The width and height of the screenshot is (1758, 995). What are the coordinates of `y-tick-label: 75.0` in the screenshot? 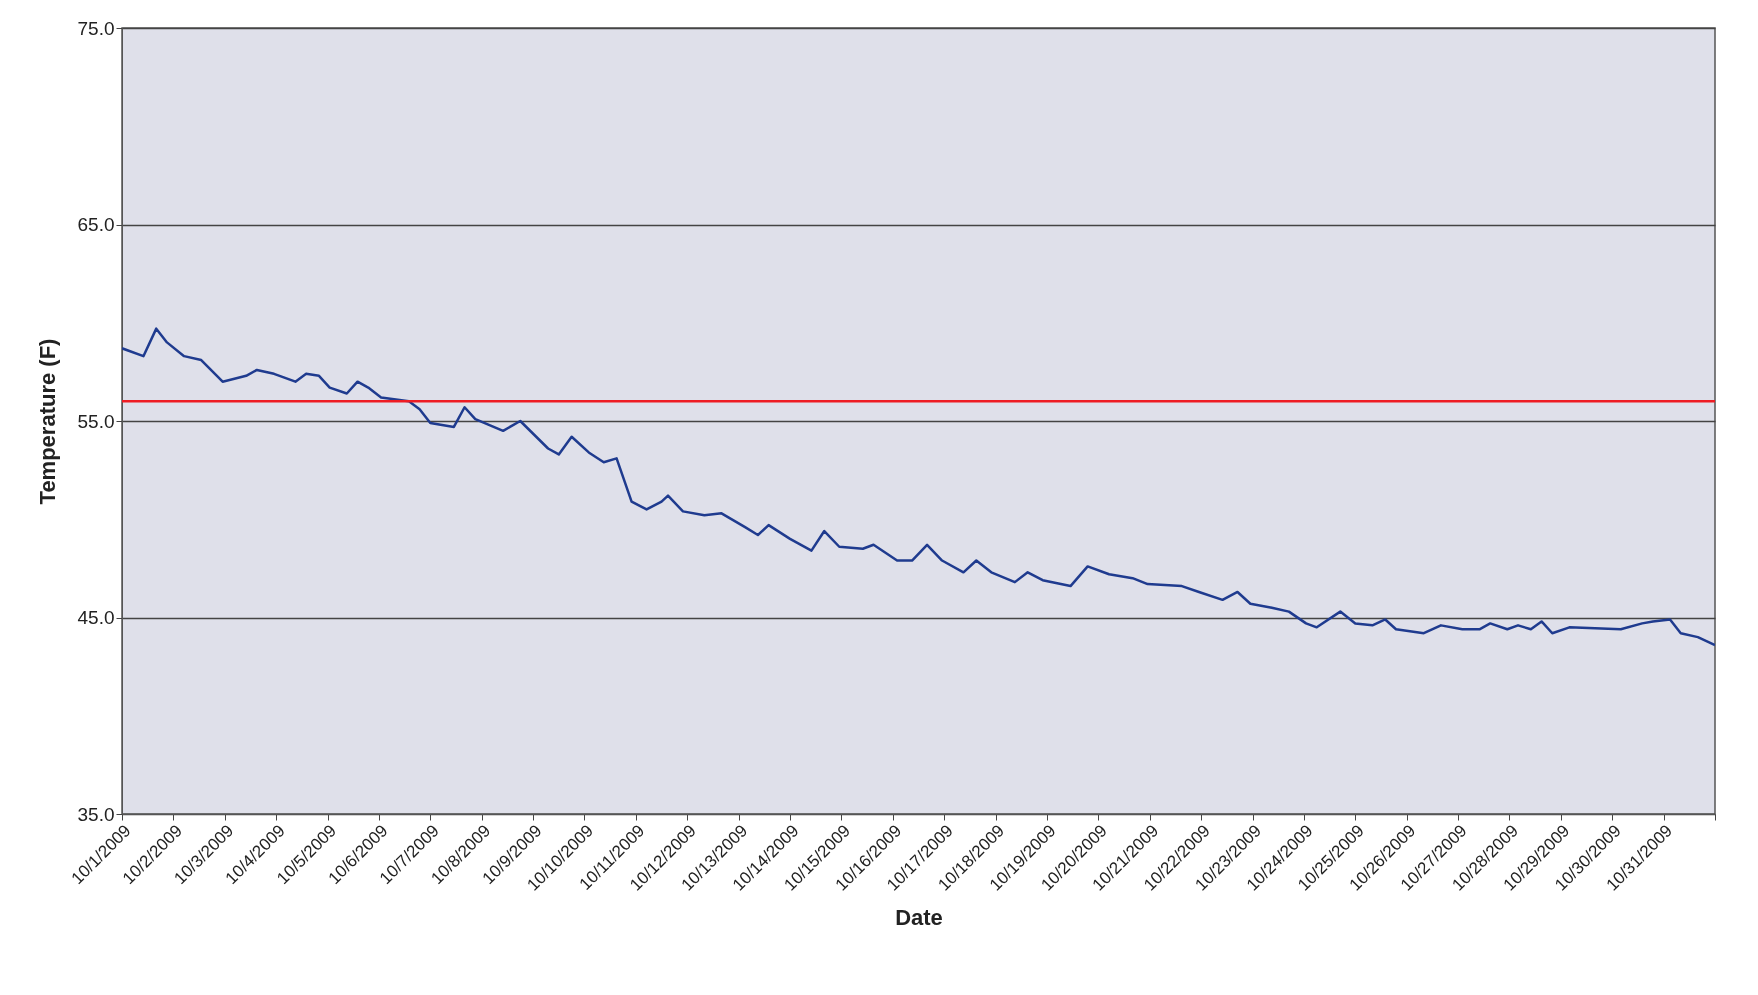 It's located at (96, 28).